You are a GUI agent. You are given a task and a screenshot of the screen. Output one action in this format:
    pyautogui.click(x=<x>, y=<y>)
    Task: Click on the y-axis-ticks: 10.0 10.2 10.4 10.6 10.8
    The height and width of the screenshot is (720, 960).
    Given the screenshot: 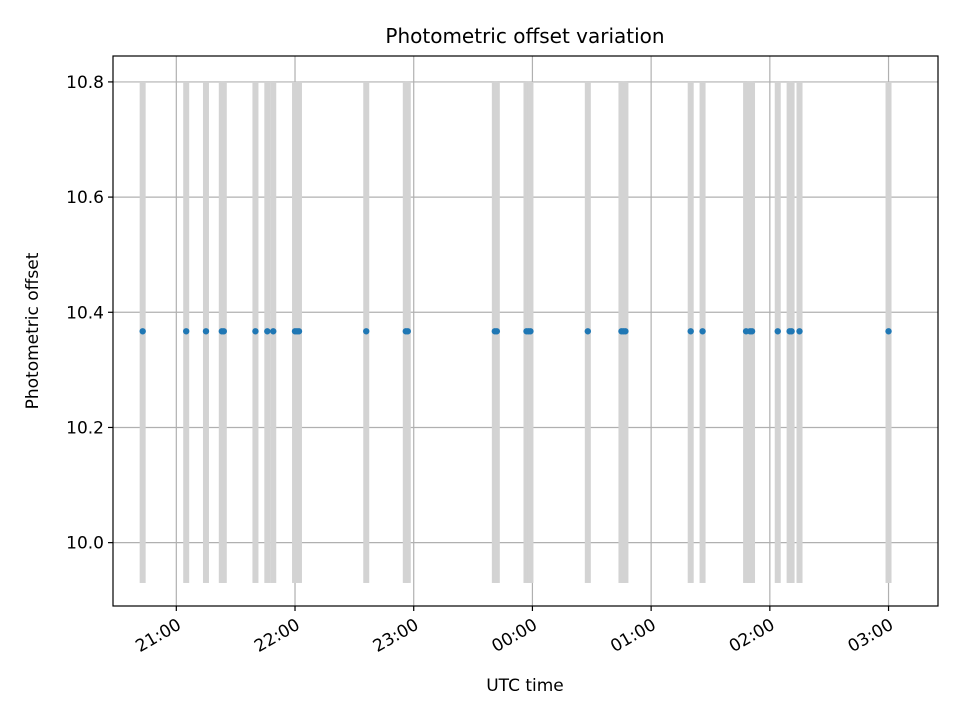 What is the action you would take?
    pyautogui.click(x=89, y=313)
    